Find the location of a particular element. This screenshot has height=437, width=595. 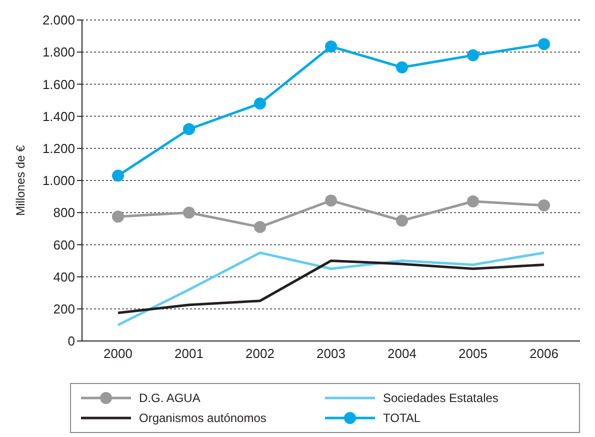

y-tick-label: 1.000 is located at coordinates (58, 180).